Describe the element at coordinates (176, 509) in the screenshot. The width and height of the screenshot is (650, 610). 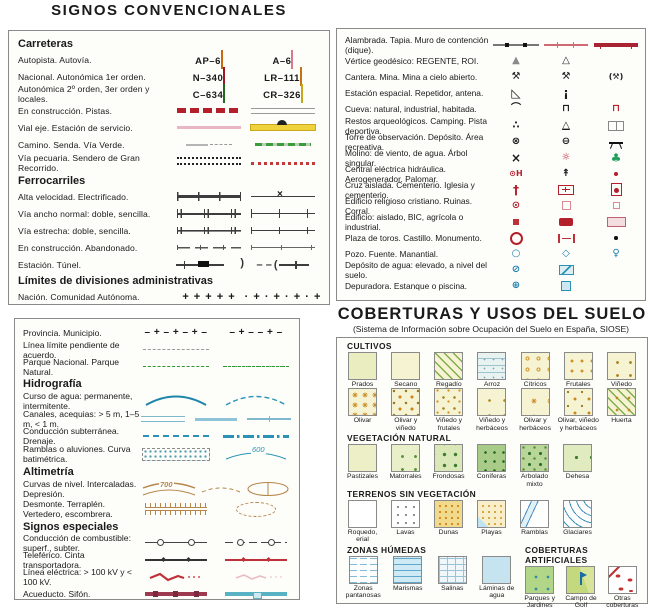
I see `cutting-embankment-icon` at that location.